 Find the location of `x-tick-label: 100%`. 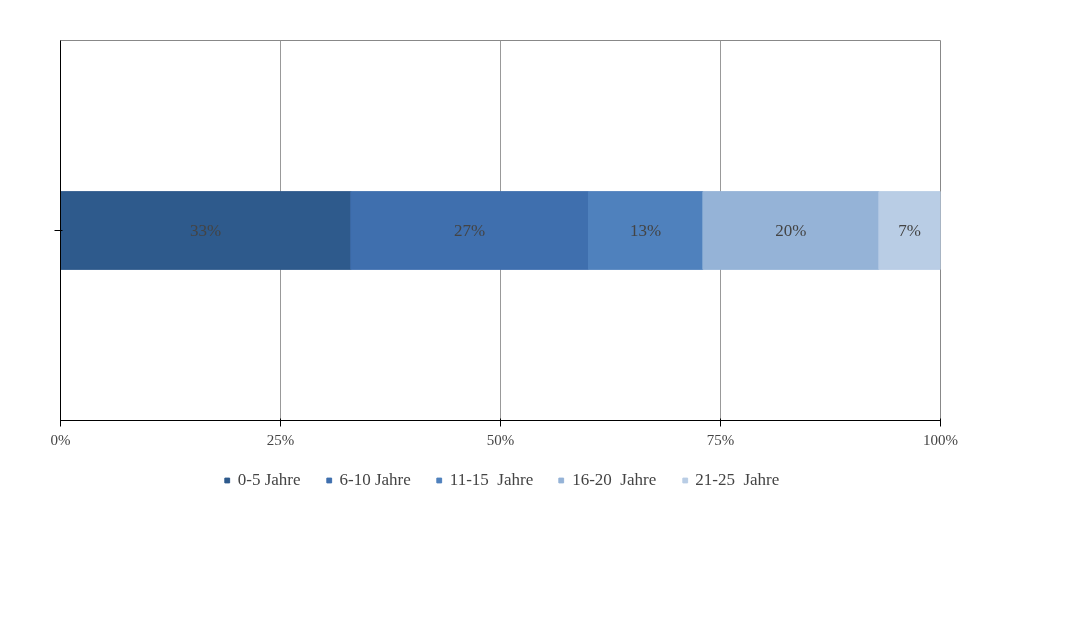

x-tick-label: 100% is located at coordinates (940, 439).